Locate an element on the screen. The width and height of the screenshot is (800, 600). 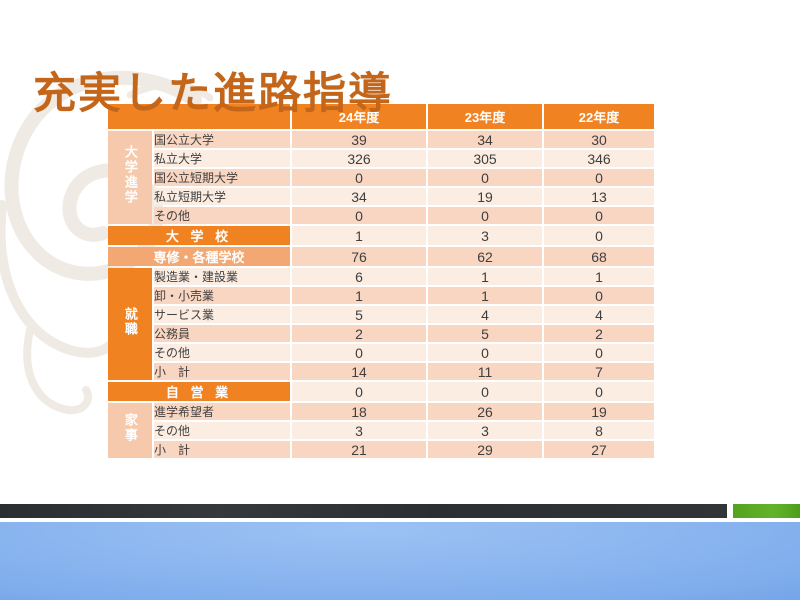
table-row: 卸・小売業 1 1 0 is located at coordinates (381, 295).